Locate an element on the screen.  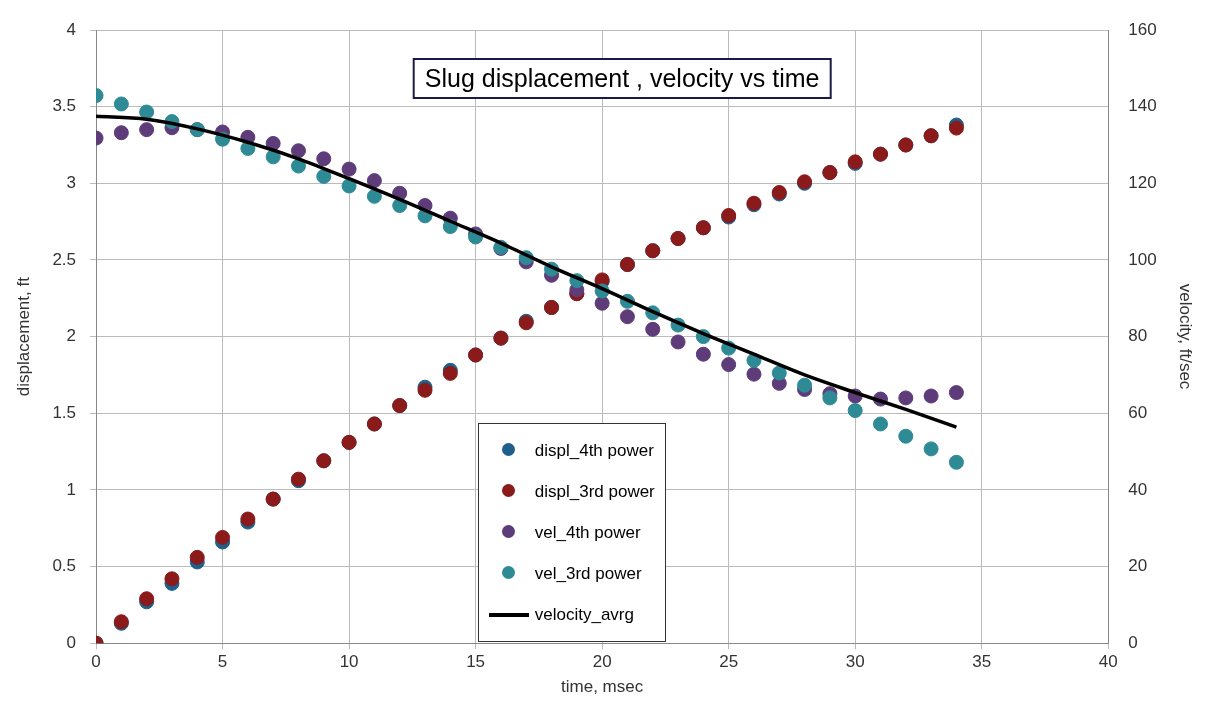
x-tick-label: 5 is located at coordinates (222, 662).